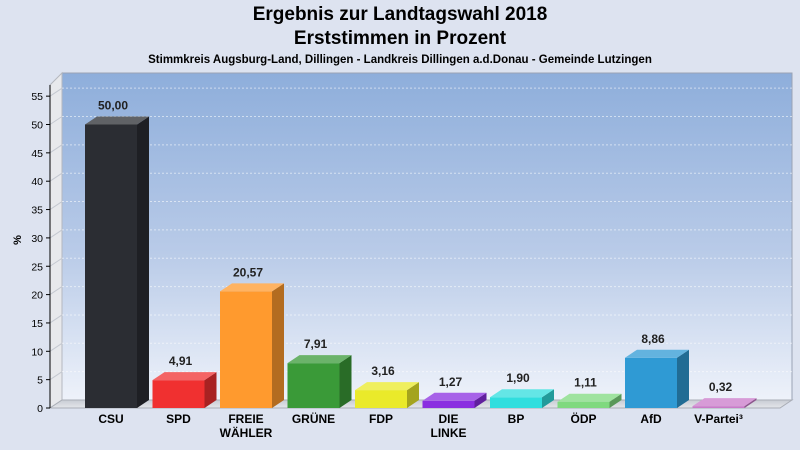 The image size is (800, 450). Describe the element at coordinates (245, 419) in the screenshot. I see `x-tick-label-line: FREIE` at that location.